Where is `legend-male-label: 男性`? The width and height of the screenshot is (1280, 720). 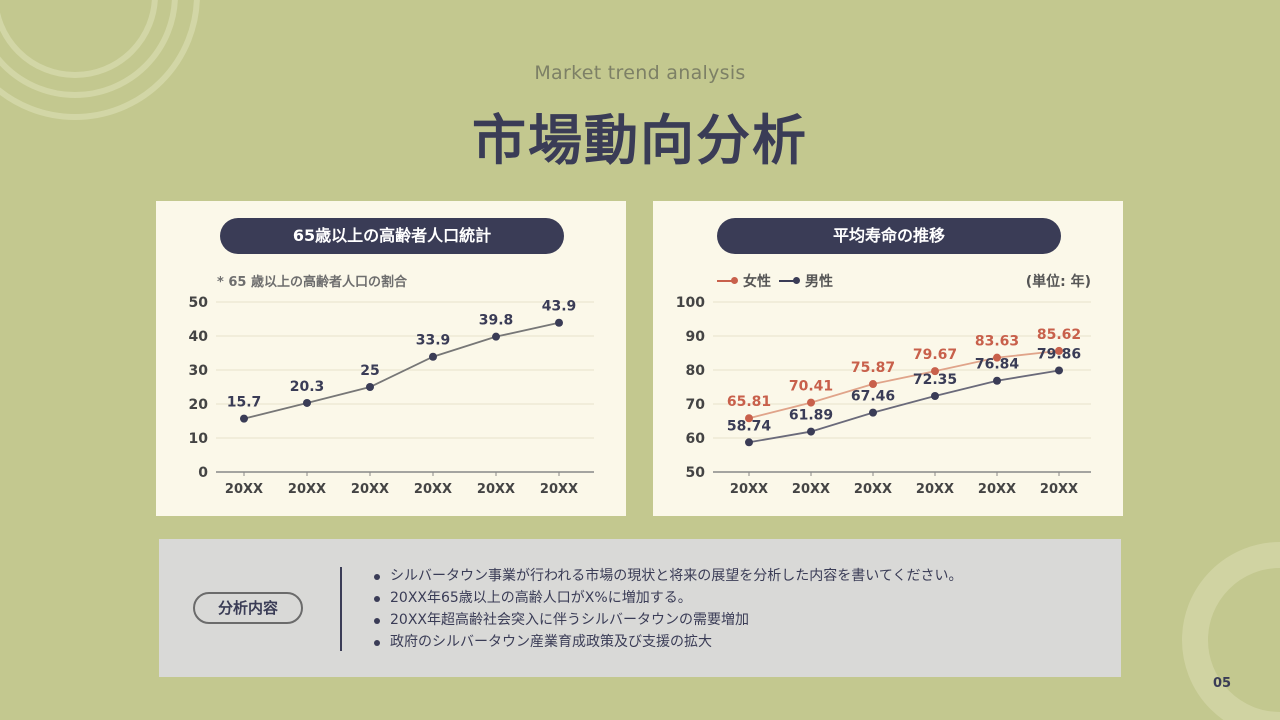 legend-male-label: 男性 is located at coordinates (819, 282).